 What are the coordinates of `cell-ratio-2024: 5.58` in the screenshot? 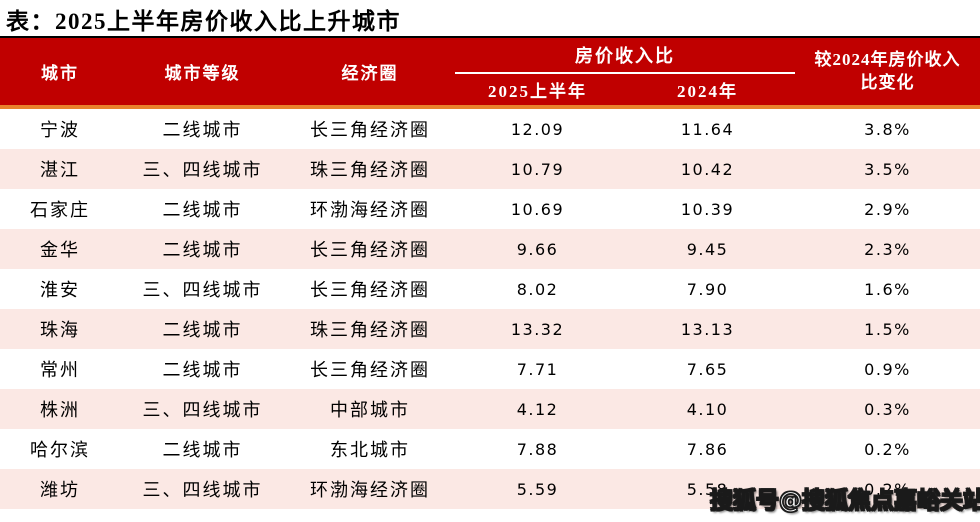 It's located at (707, 489).